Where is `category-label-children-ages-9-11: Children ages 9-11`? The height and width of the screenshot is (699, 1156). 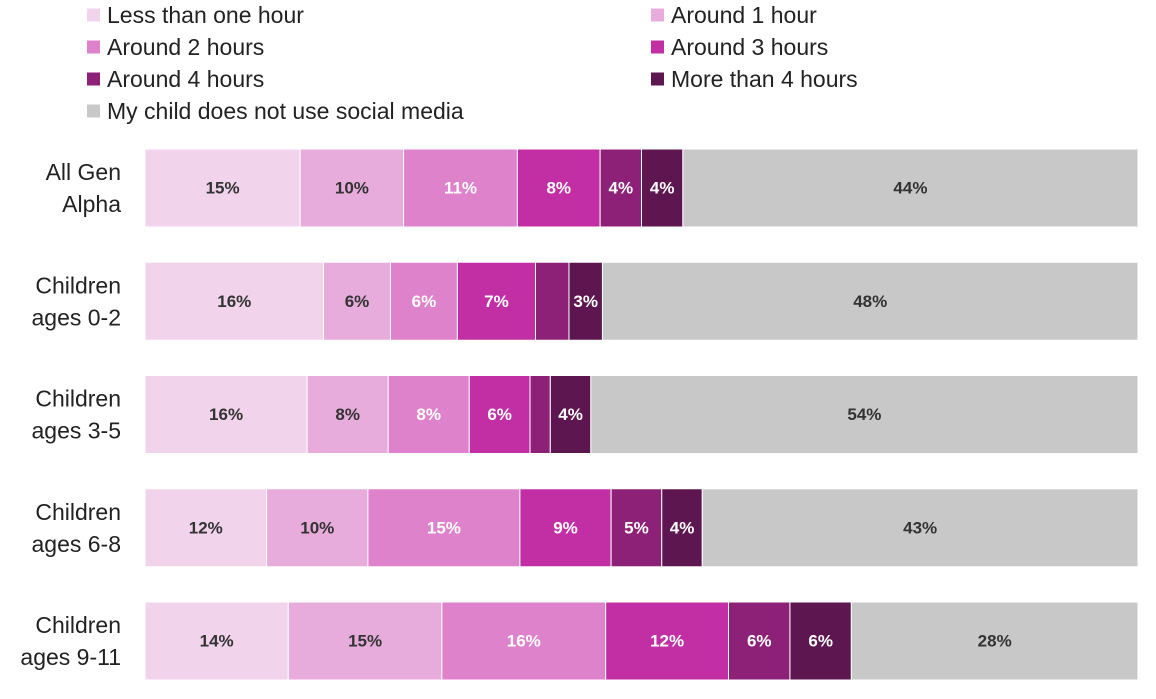
category-label-children-ages-9-11: Children ages 9-11 is located at coordinates (70, 641).